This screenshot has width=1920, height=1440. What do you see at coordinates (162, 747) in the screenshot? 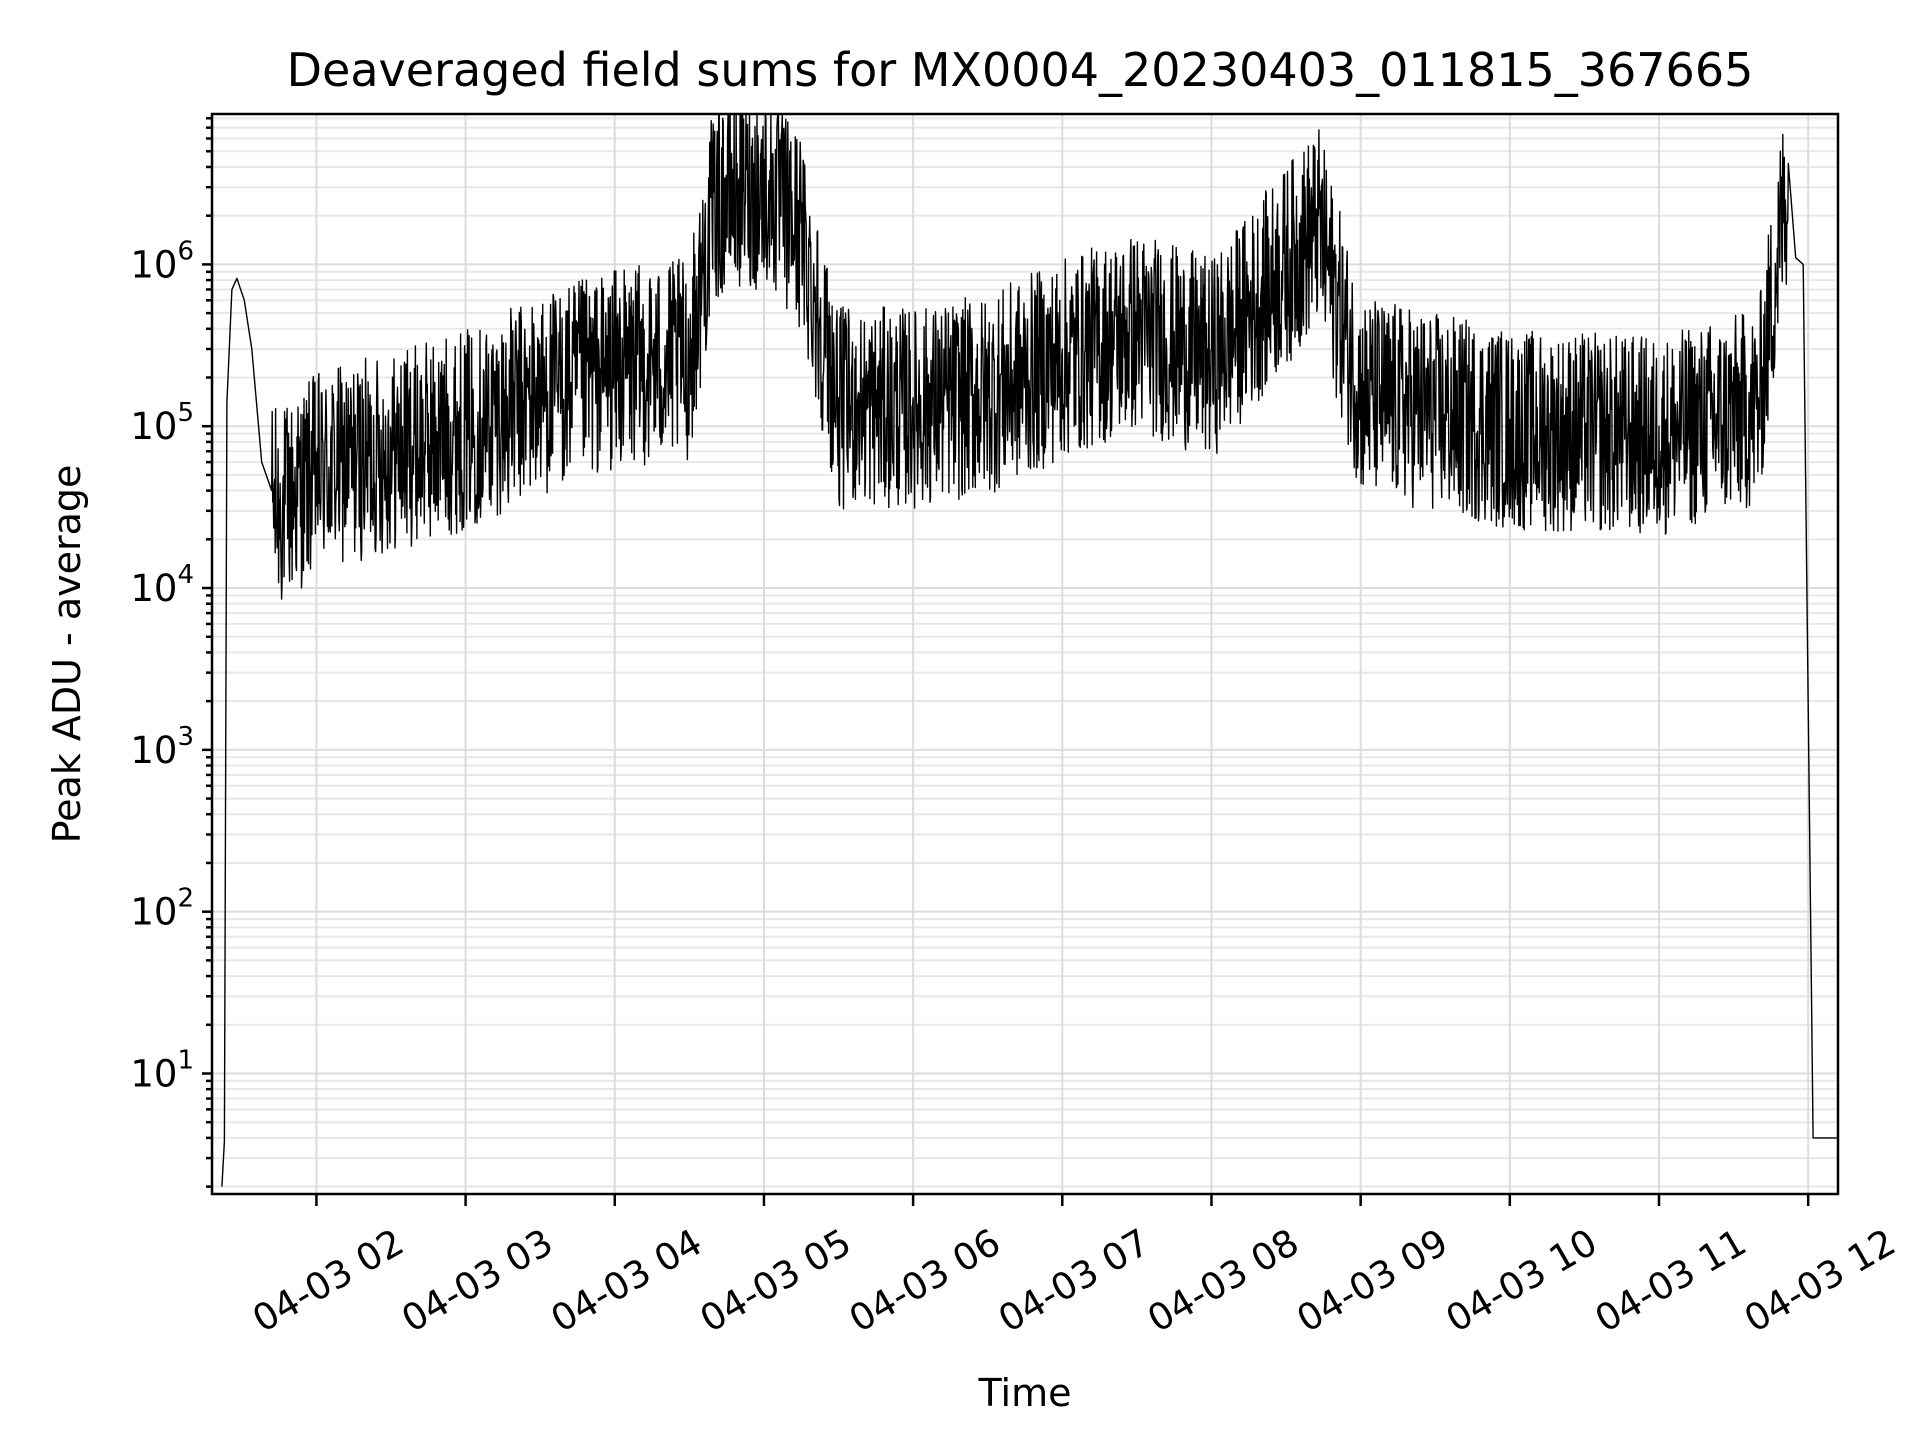
I see `y-tick-label: 10³` at bounding box center [162, 747].